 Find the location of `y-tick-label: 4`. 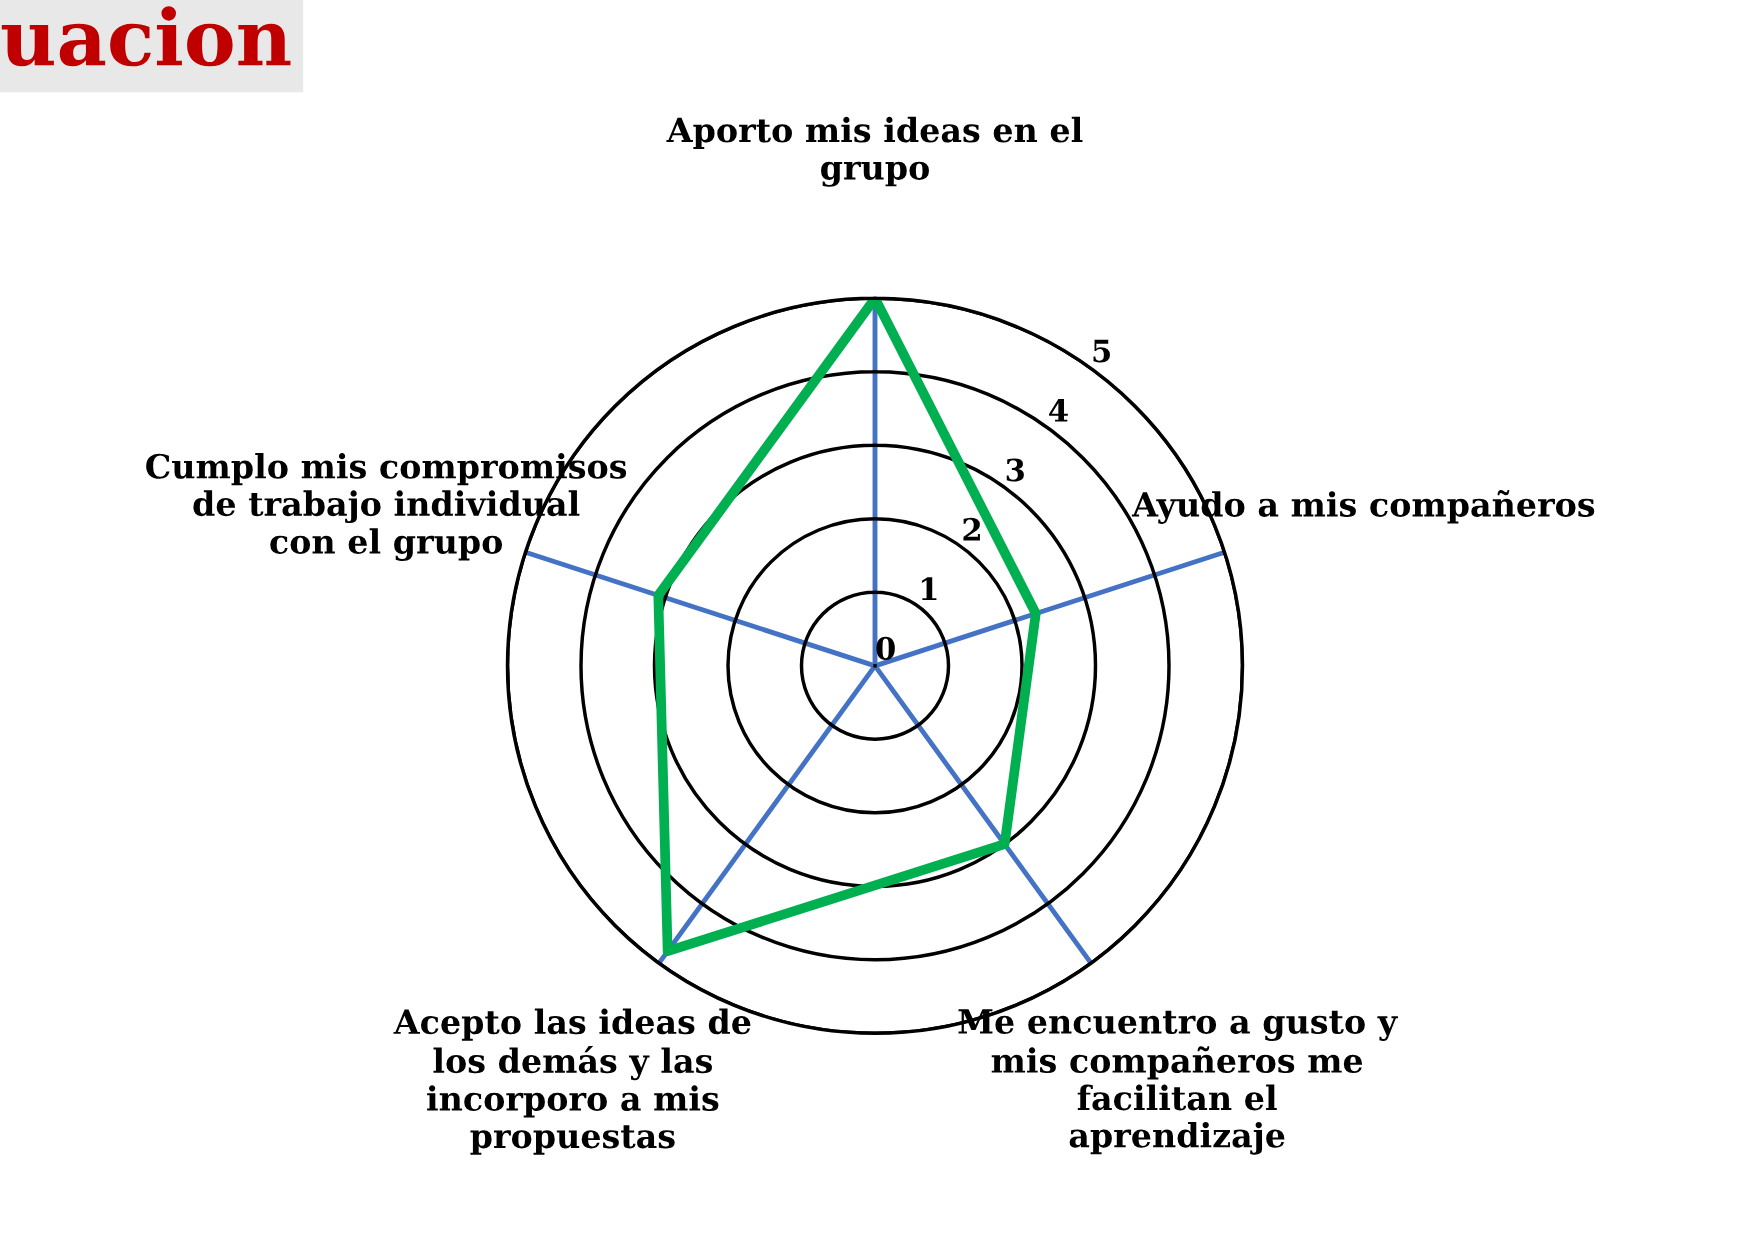

y-tick-label: 4 is located at coordinates (1058, 410).